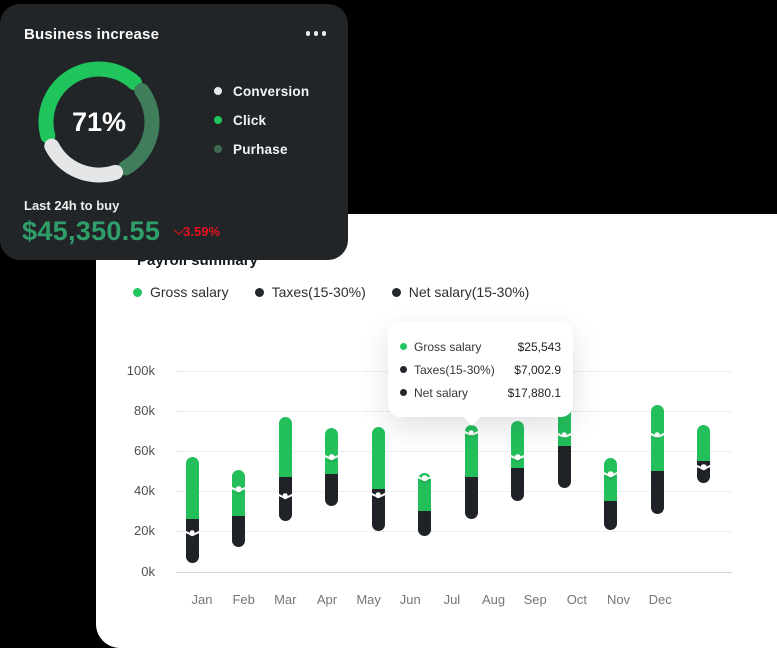 This screenshot has width=777, height=648. What do you see at coordinates (534, 392) in the screenshot?
I see `tooltip-value: $17,880.1` at bounding box center [534, 392].